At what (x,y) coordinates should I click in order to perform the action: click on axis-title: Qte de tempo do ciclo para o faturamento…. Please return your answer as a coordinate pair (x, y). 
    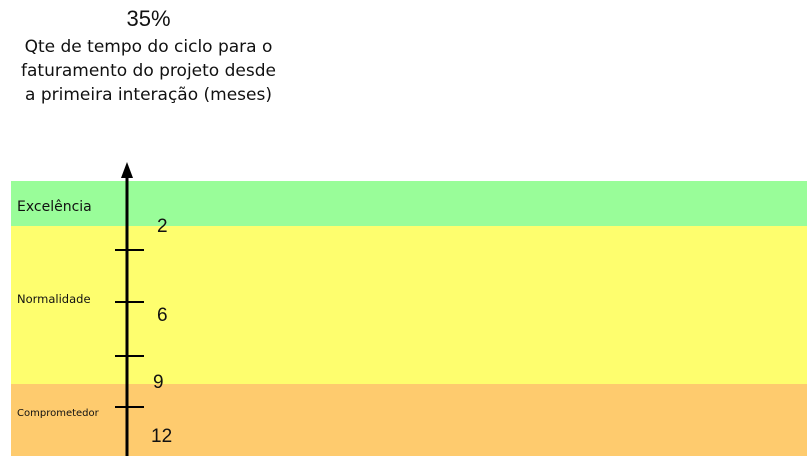
    Looking at the image, I should click on (148, 71).